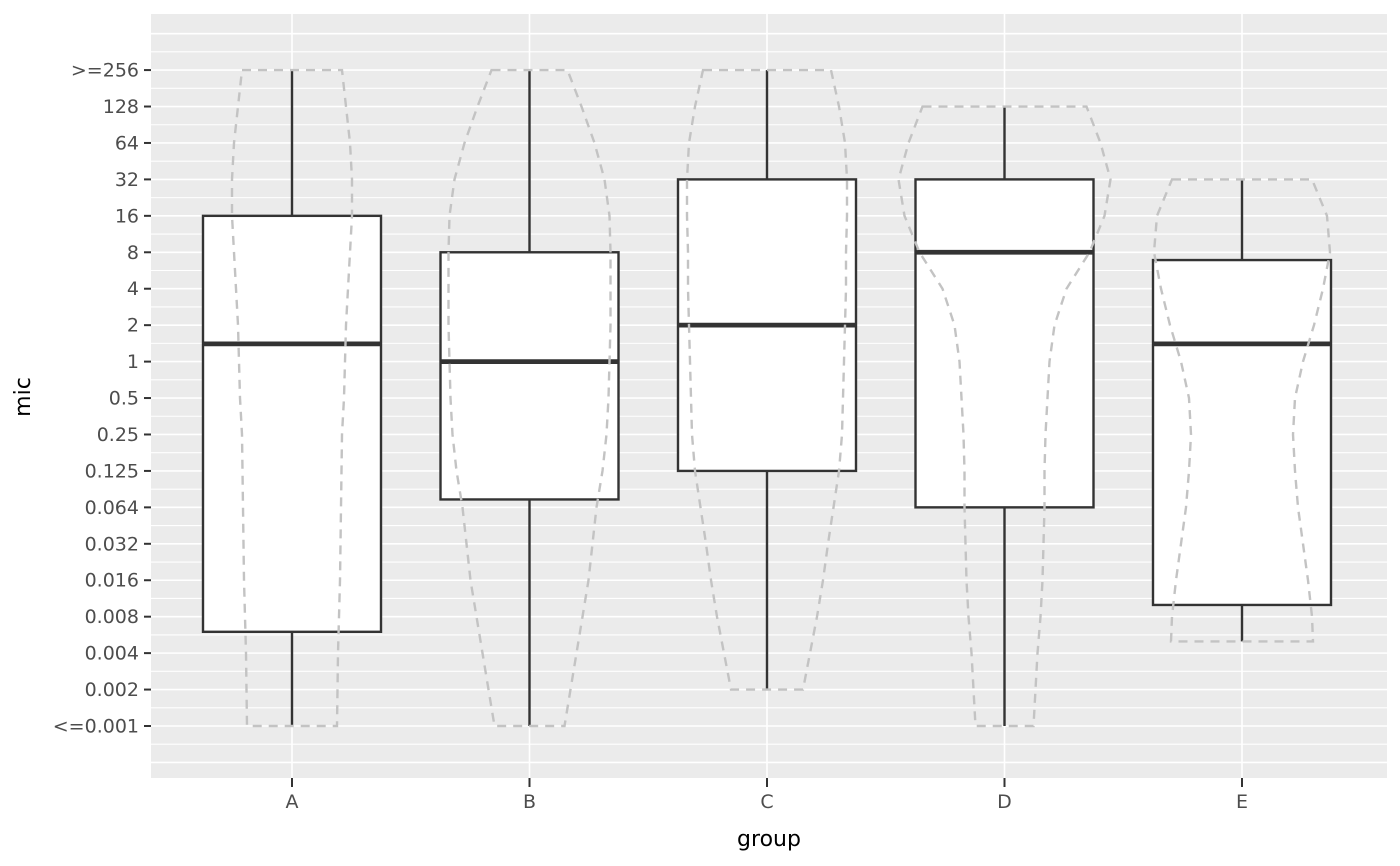 This screenshot has width=1400, height=866. I want to click on x-tick-label: C, so click(766, 802).